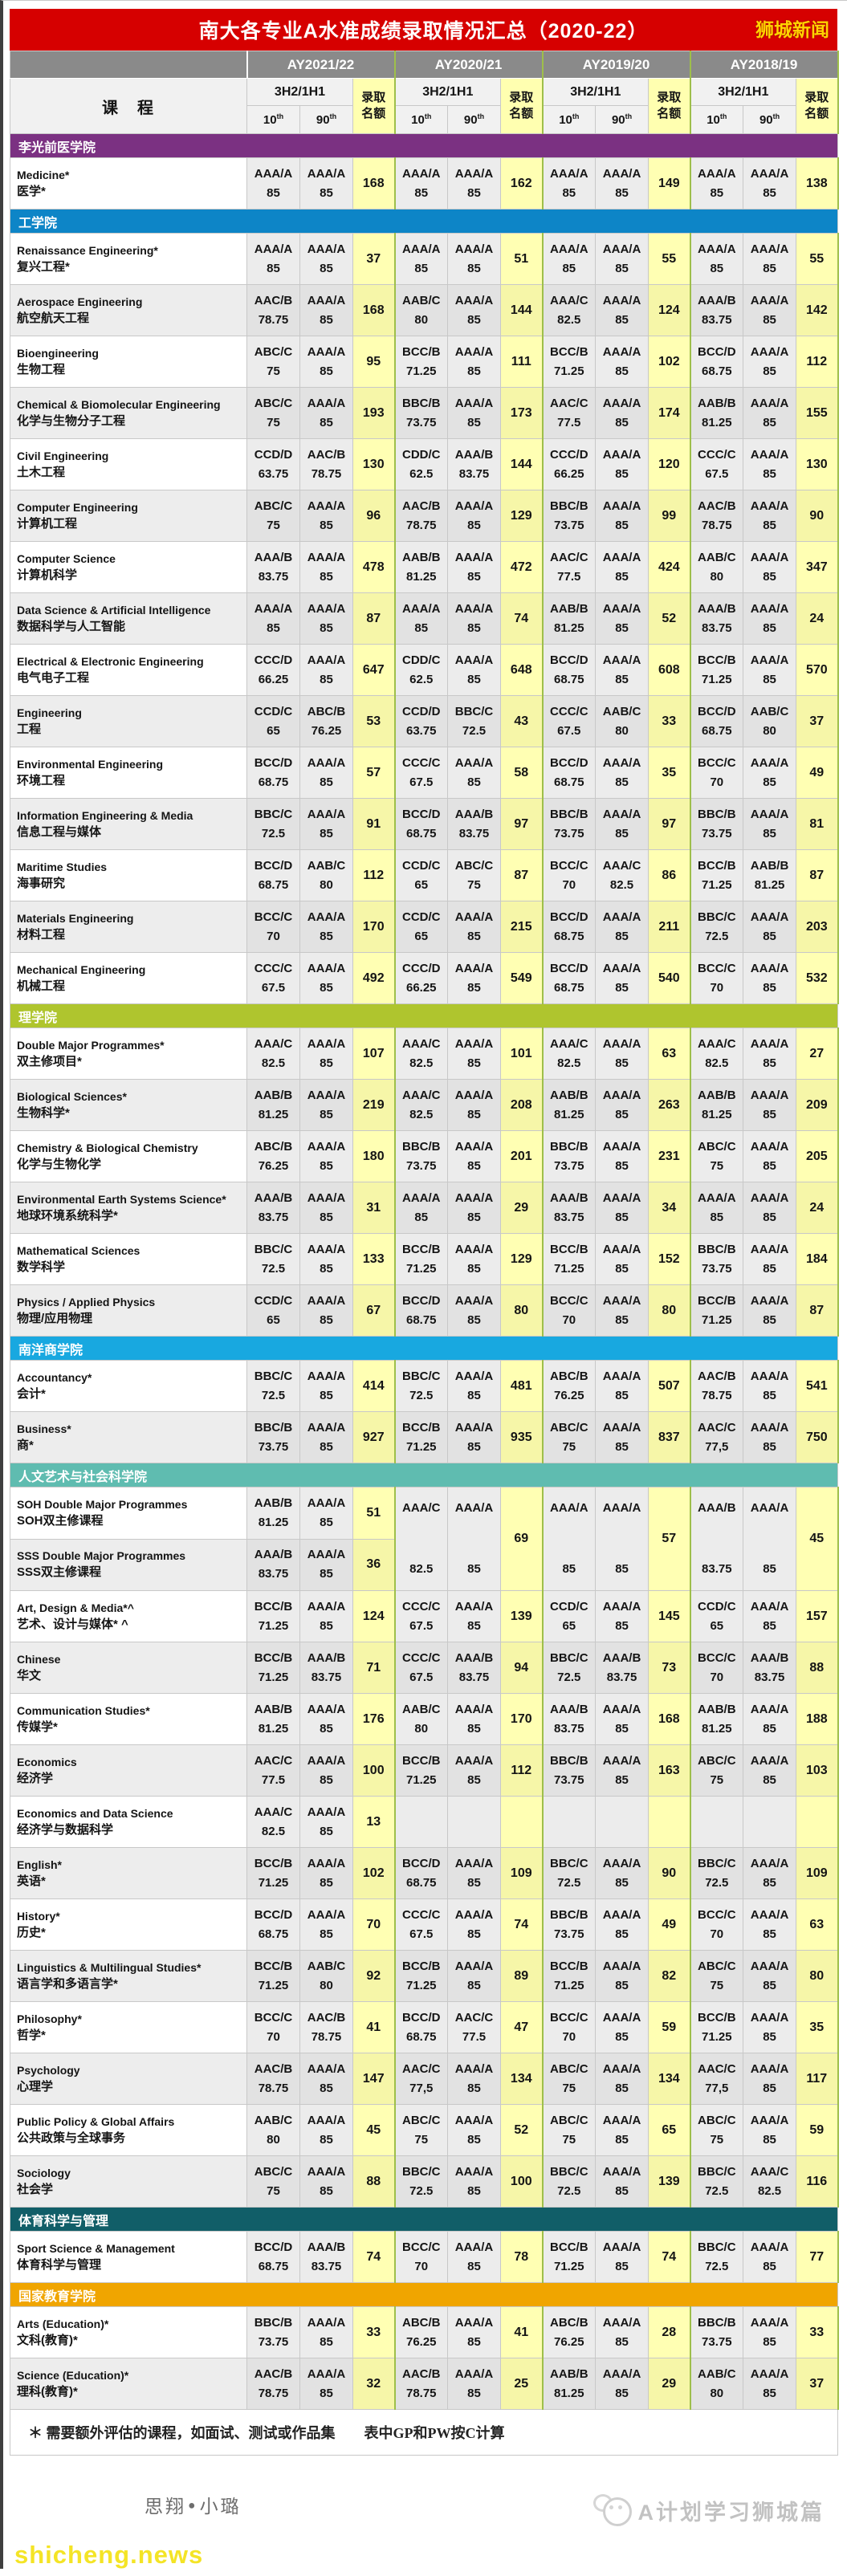  I want to click on section-header-row: 南洋商学院, so click(424, 1348).